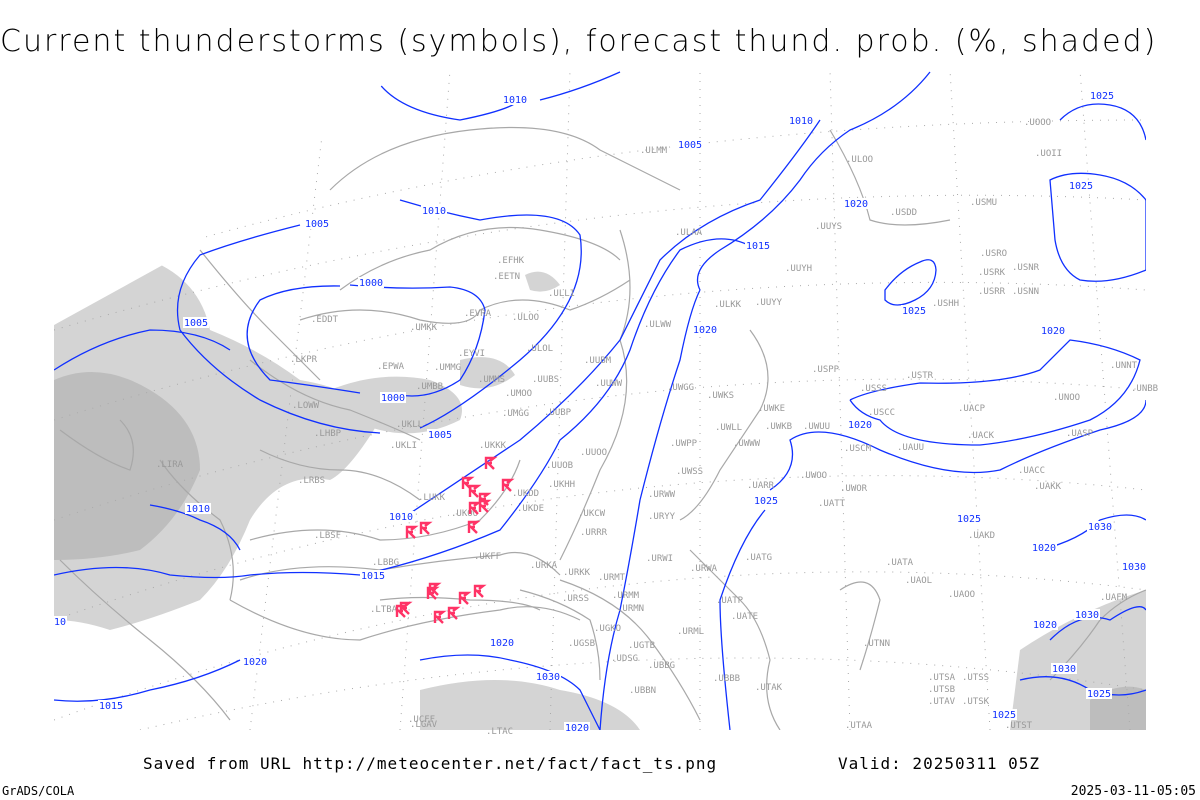  What do you see at coordinates (728, 305) in the screenshot?
I see `station-label: .ULKK` at bounding box center [728, 305].